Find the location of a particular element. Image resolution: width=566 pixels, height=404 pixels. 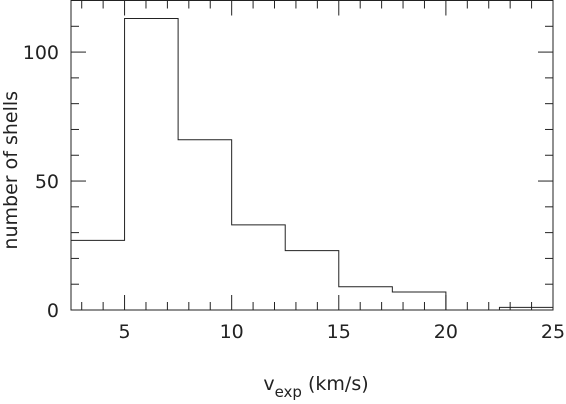

x-axis-title-subscript: exp is located at coordinates (288, 392).